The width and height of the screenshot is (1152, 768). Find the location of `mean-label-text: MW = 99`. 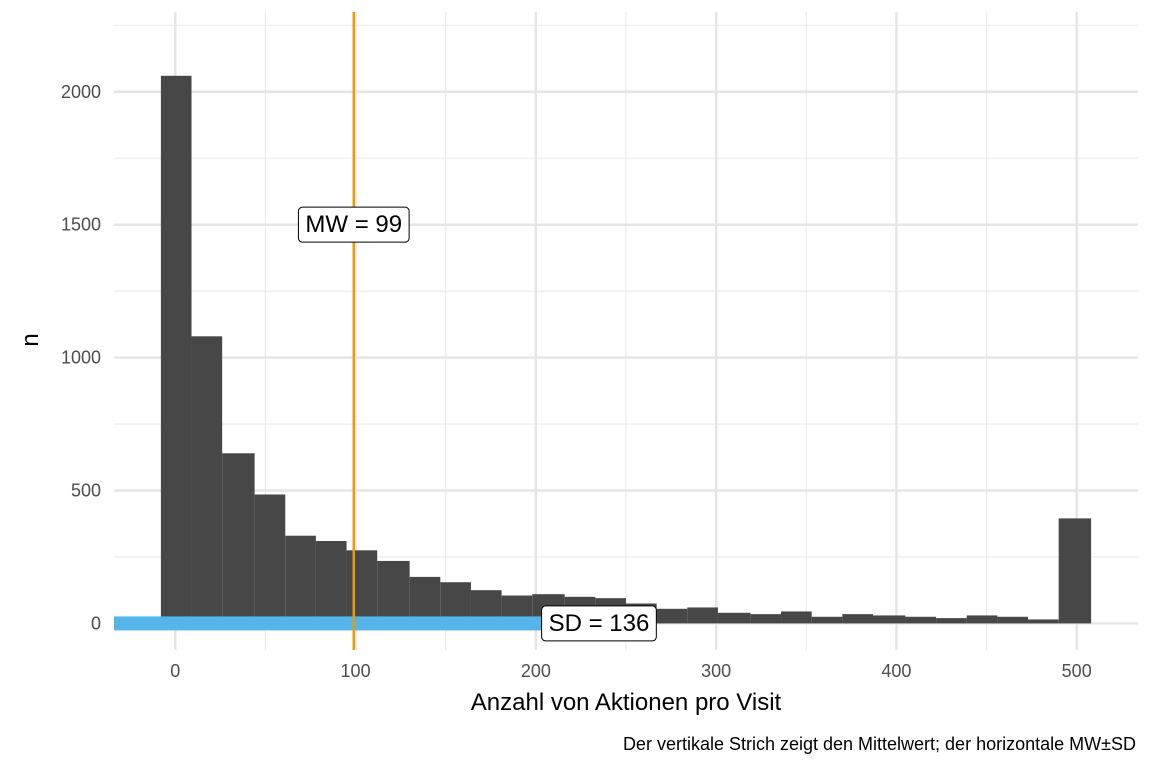

mean-label-text: MW = 99 is located at coordinates (353, 224).